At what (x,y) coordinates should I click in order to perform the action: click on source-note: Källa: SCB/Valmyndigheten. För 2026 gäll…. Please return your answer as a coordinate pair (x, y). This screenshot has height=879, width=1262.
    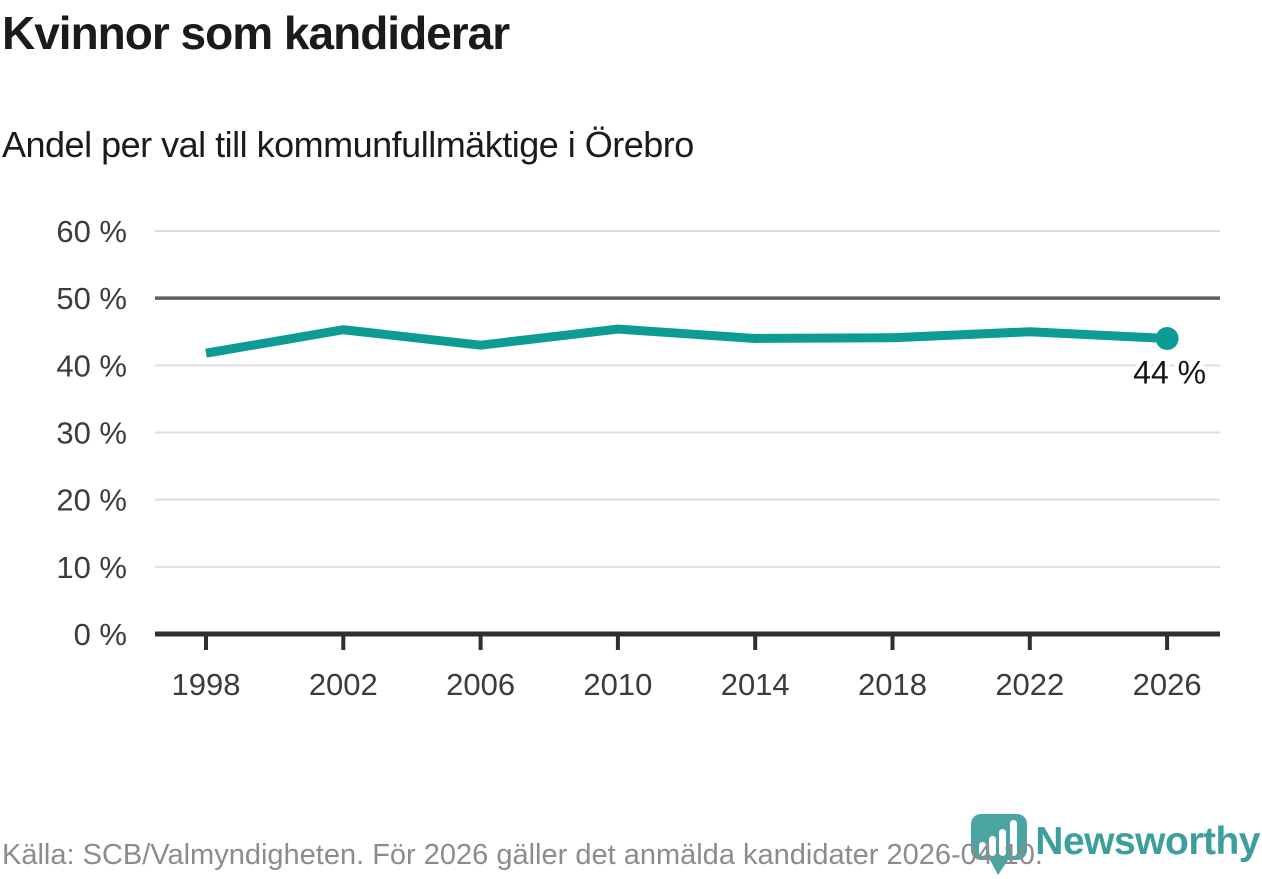
    Looking at the image, I should click on (522, 855).